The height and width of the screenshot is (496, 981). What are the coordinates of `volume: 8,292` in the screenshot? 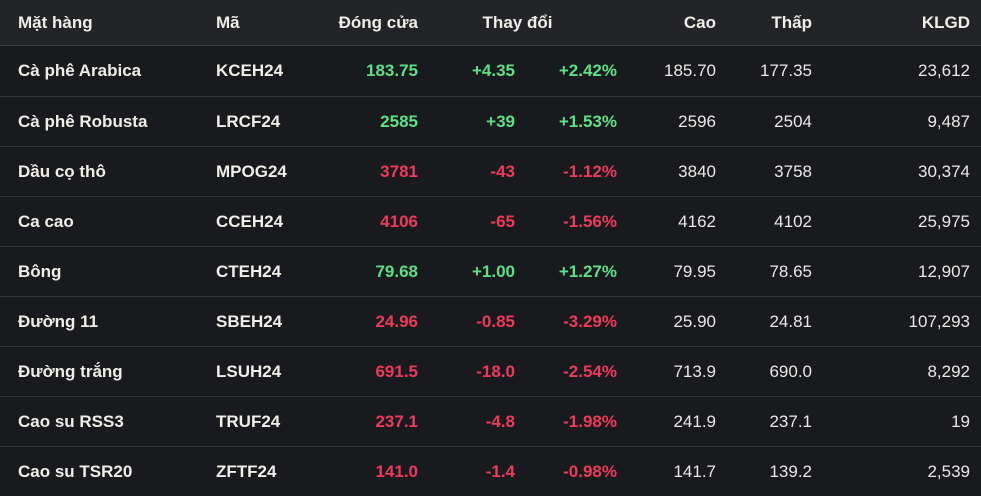 It's located at (948, 371).